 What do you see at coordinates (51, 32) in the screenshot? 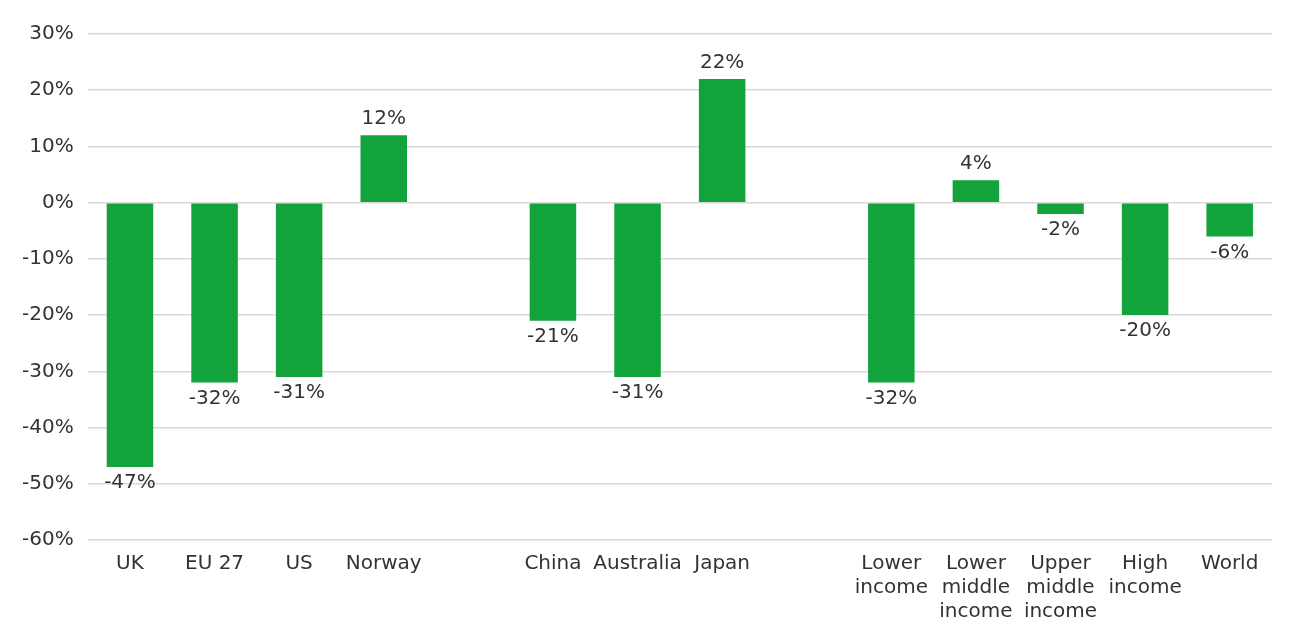
I see `y-tick-label: 30%` at bounding box center [51, 32].